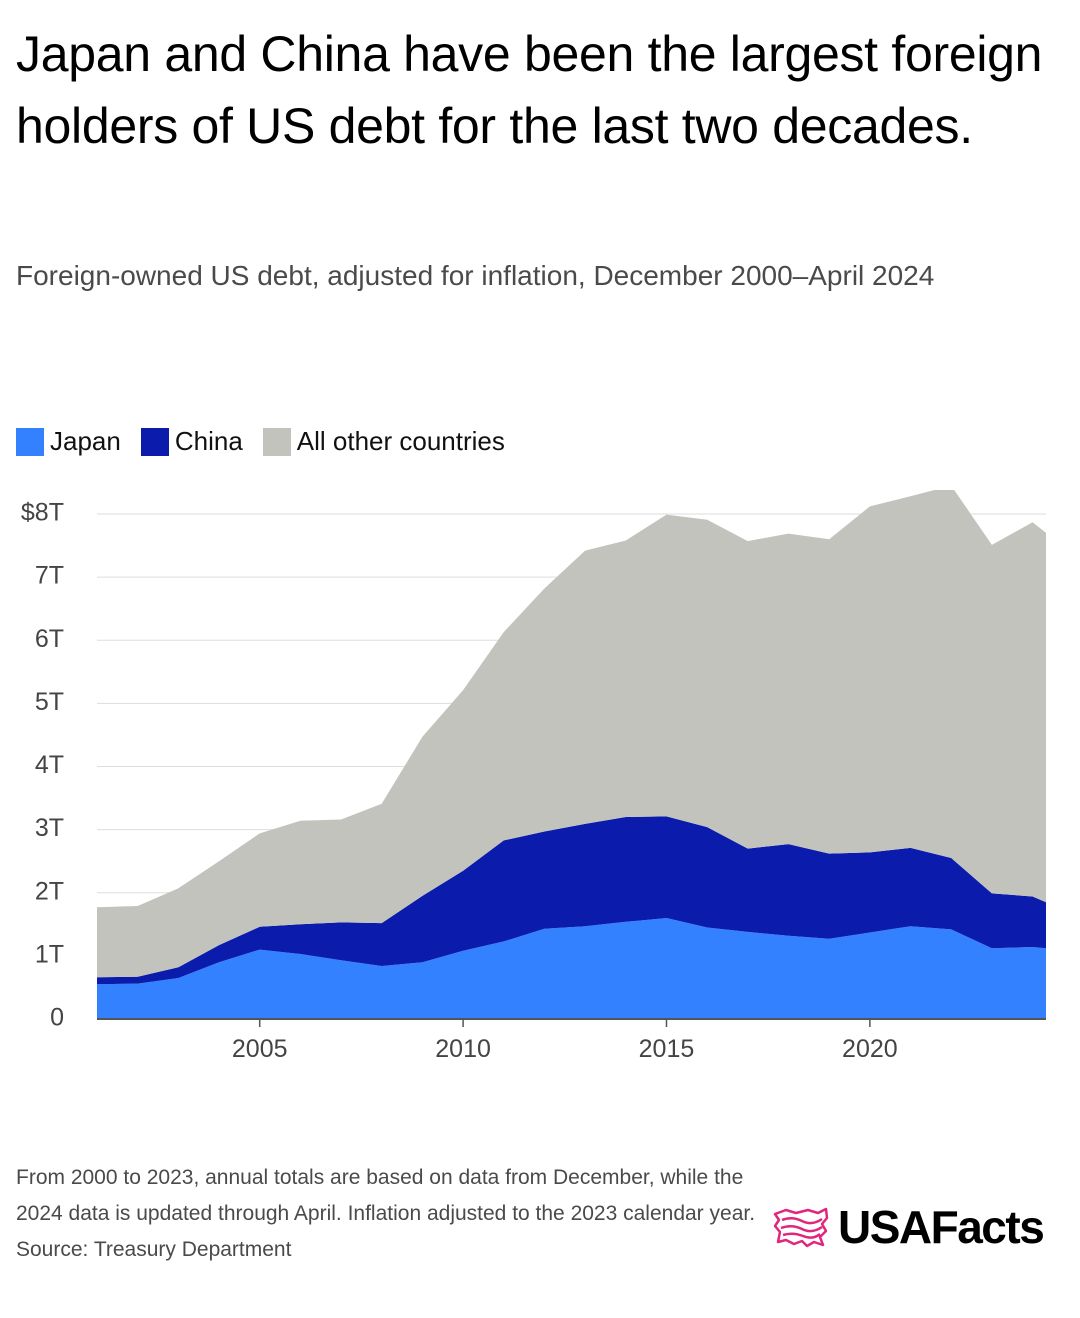  Describe the element at coordinates (870, 1049) in the screenshot. I see `x-tick-label: 2020` at that location.